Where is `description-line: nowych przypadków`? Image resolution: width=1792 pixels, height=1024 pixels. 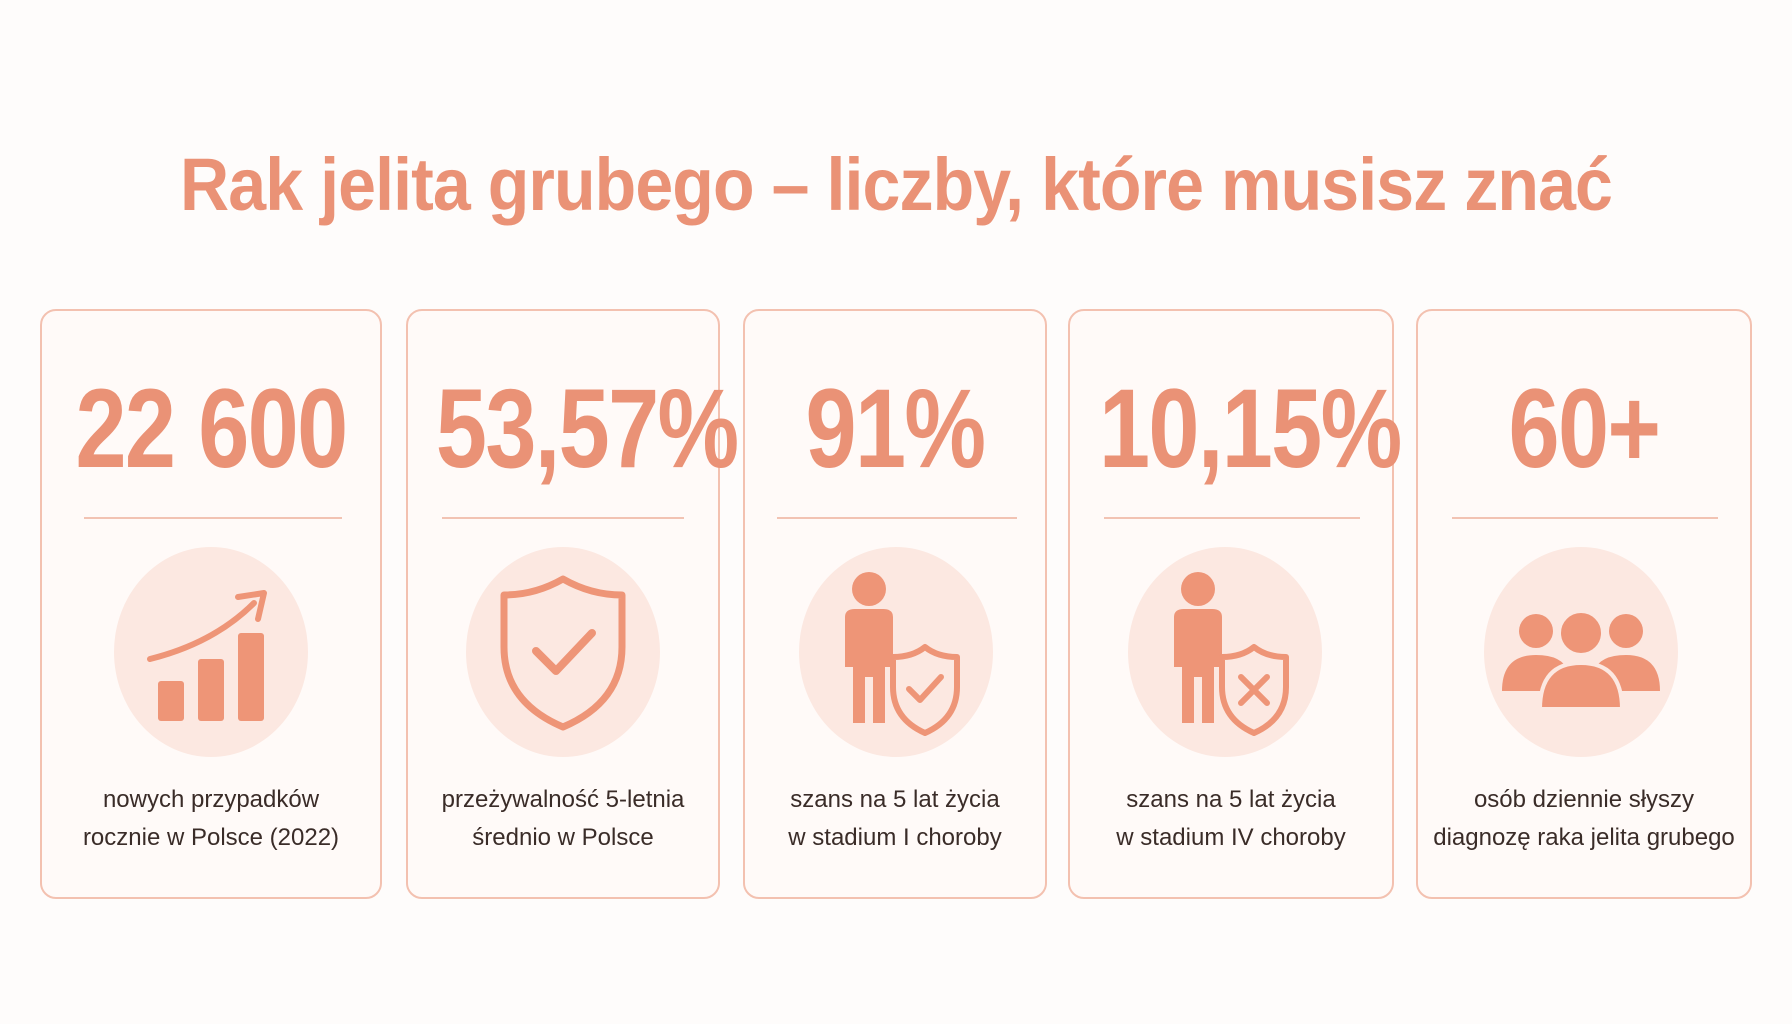
description-line: nowych przypadków is located at coordinates (211, 799).